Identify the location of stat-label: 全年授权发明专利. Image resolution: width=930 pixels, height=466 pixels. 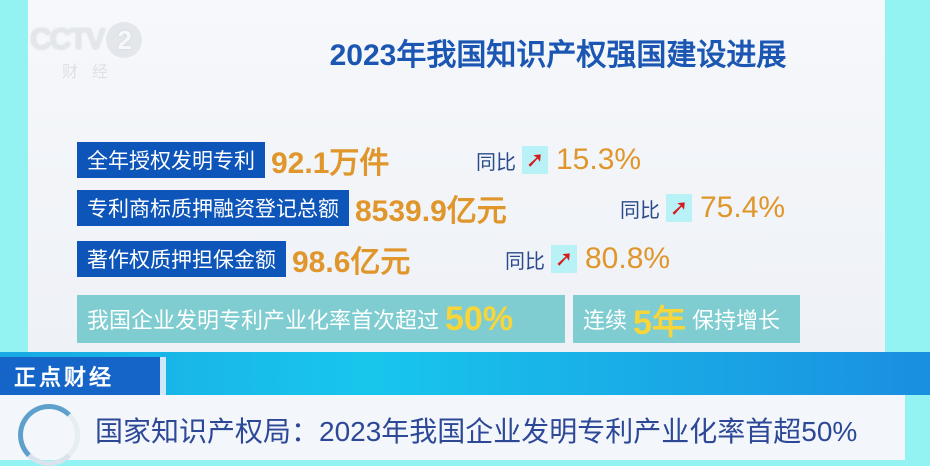
(171, 160).